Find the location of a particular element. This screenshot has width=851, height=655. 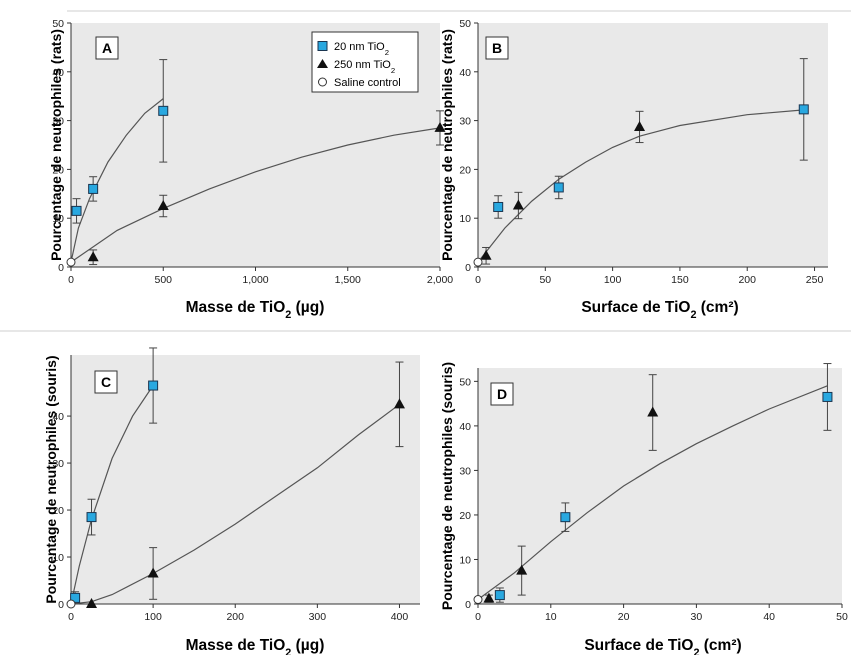

legend-marker-square is located at coordinates (322, 46).